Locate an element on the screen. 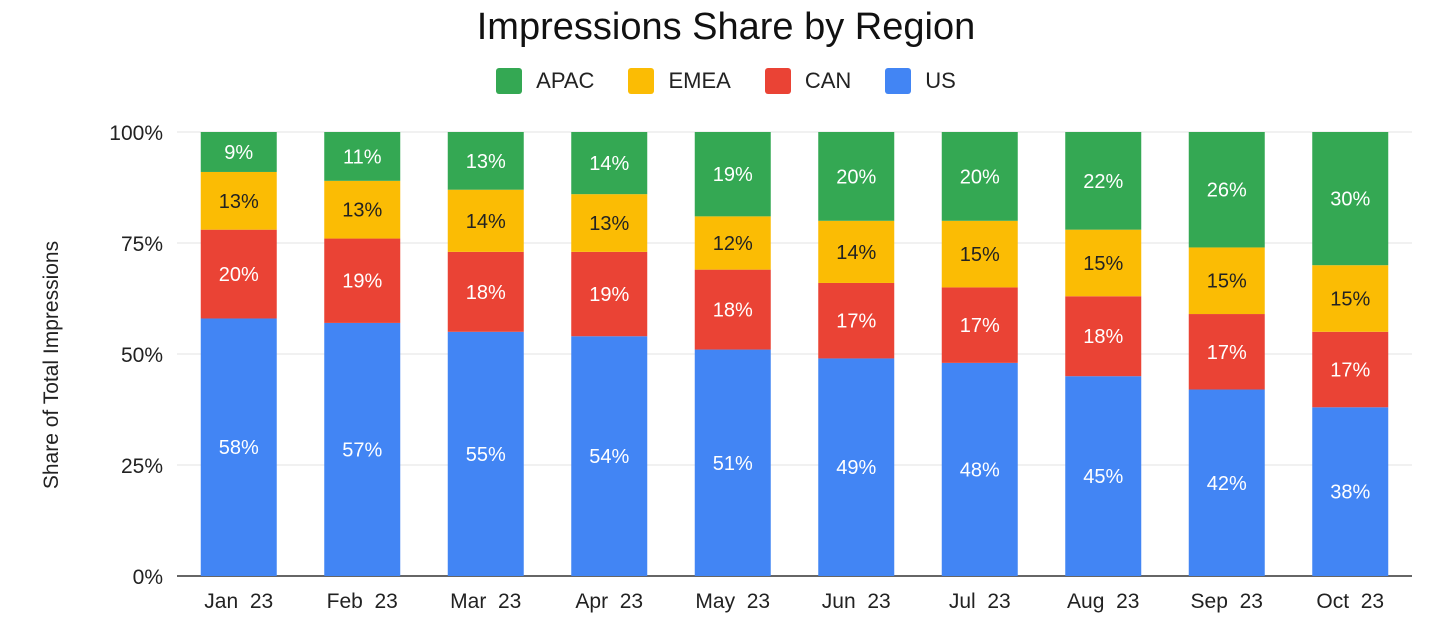  legend-label: US is located at coordinates (940, 80).